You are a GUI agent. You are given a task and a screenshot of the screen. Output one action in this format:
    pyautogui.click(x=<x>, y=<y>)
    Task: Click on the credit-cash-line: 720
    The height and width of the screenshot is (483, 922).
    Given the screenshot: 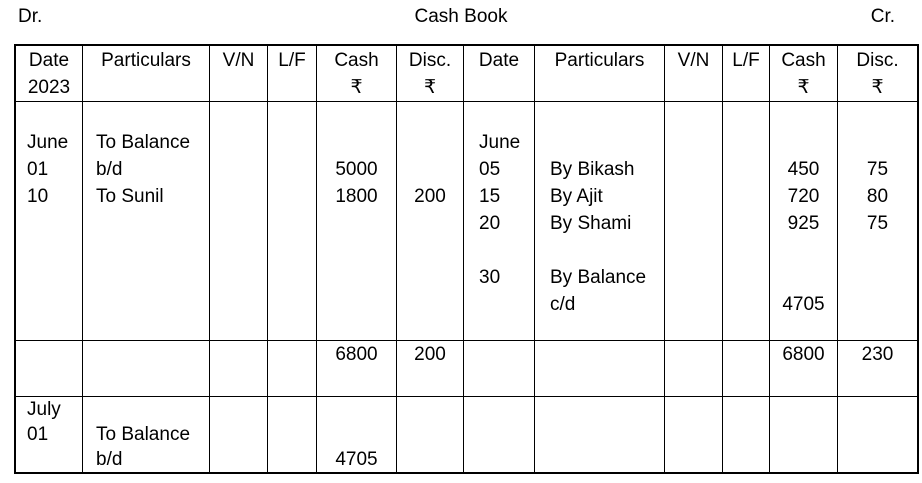 What is the action you would take?
    pyautogui.click(x=803, y=196)
    